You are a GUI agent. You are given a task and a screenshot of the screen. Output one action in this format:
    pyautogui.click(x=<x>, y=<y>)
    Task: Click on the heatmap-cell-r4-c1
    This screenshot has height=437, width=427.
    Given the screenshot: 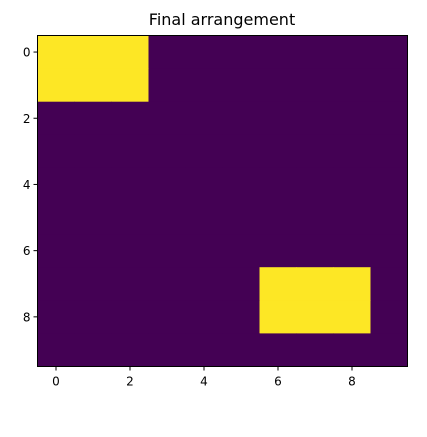 What is the action you would take?
    pyautogui.click(x=93, y=184)
    